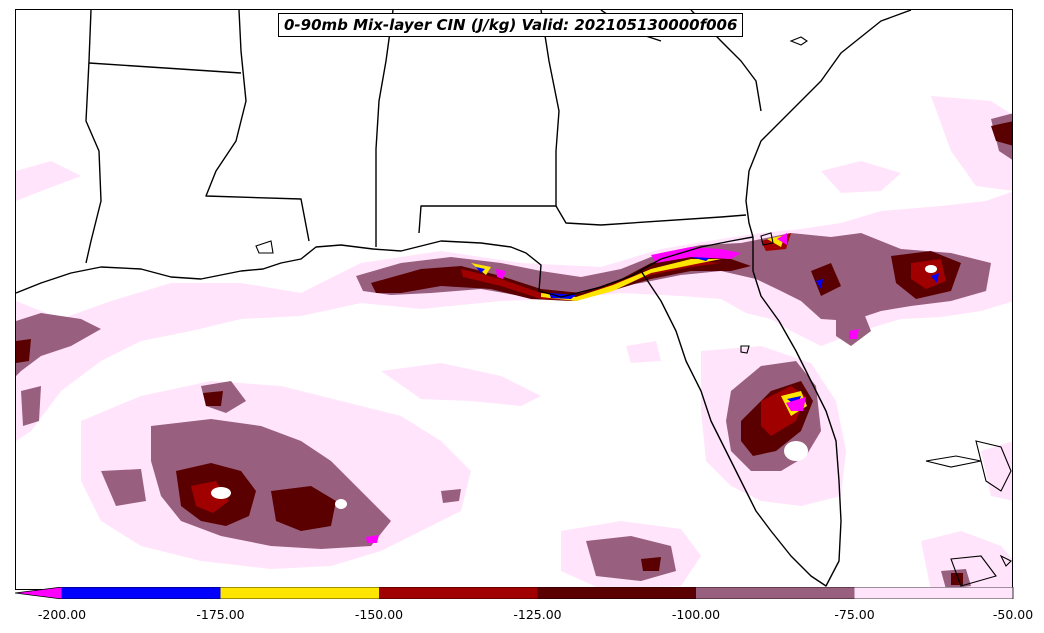 This screenshot has height=633, width=1044. Describe the element at coordinates (379, 614) in the screenshot. I see `colorbar-tick-label: -150.00` at that location.